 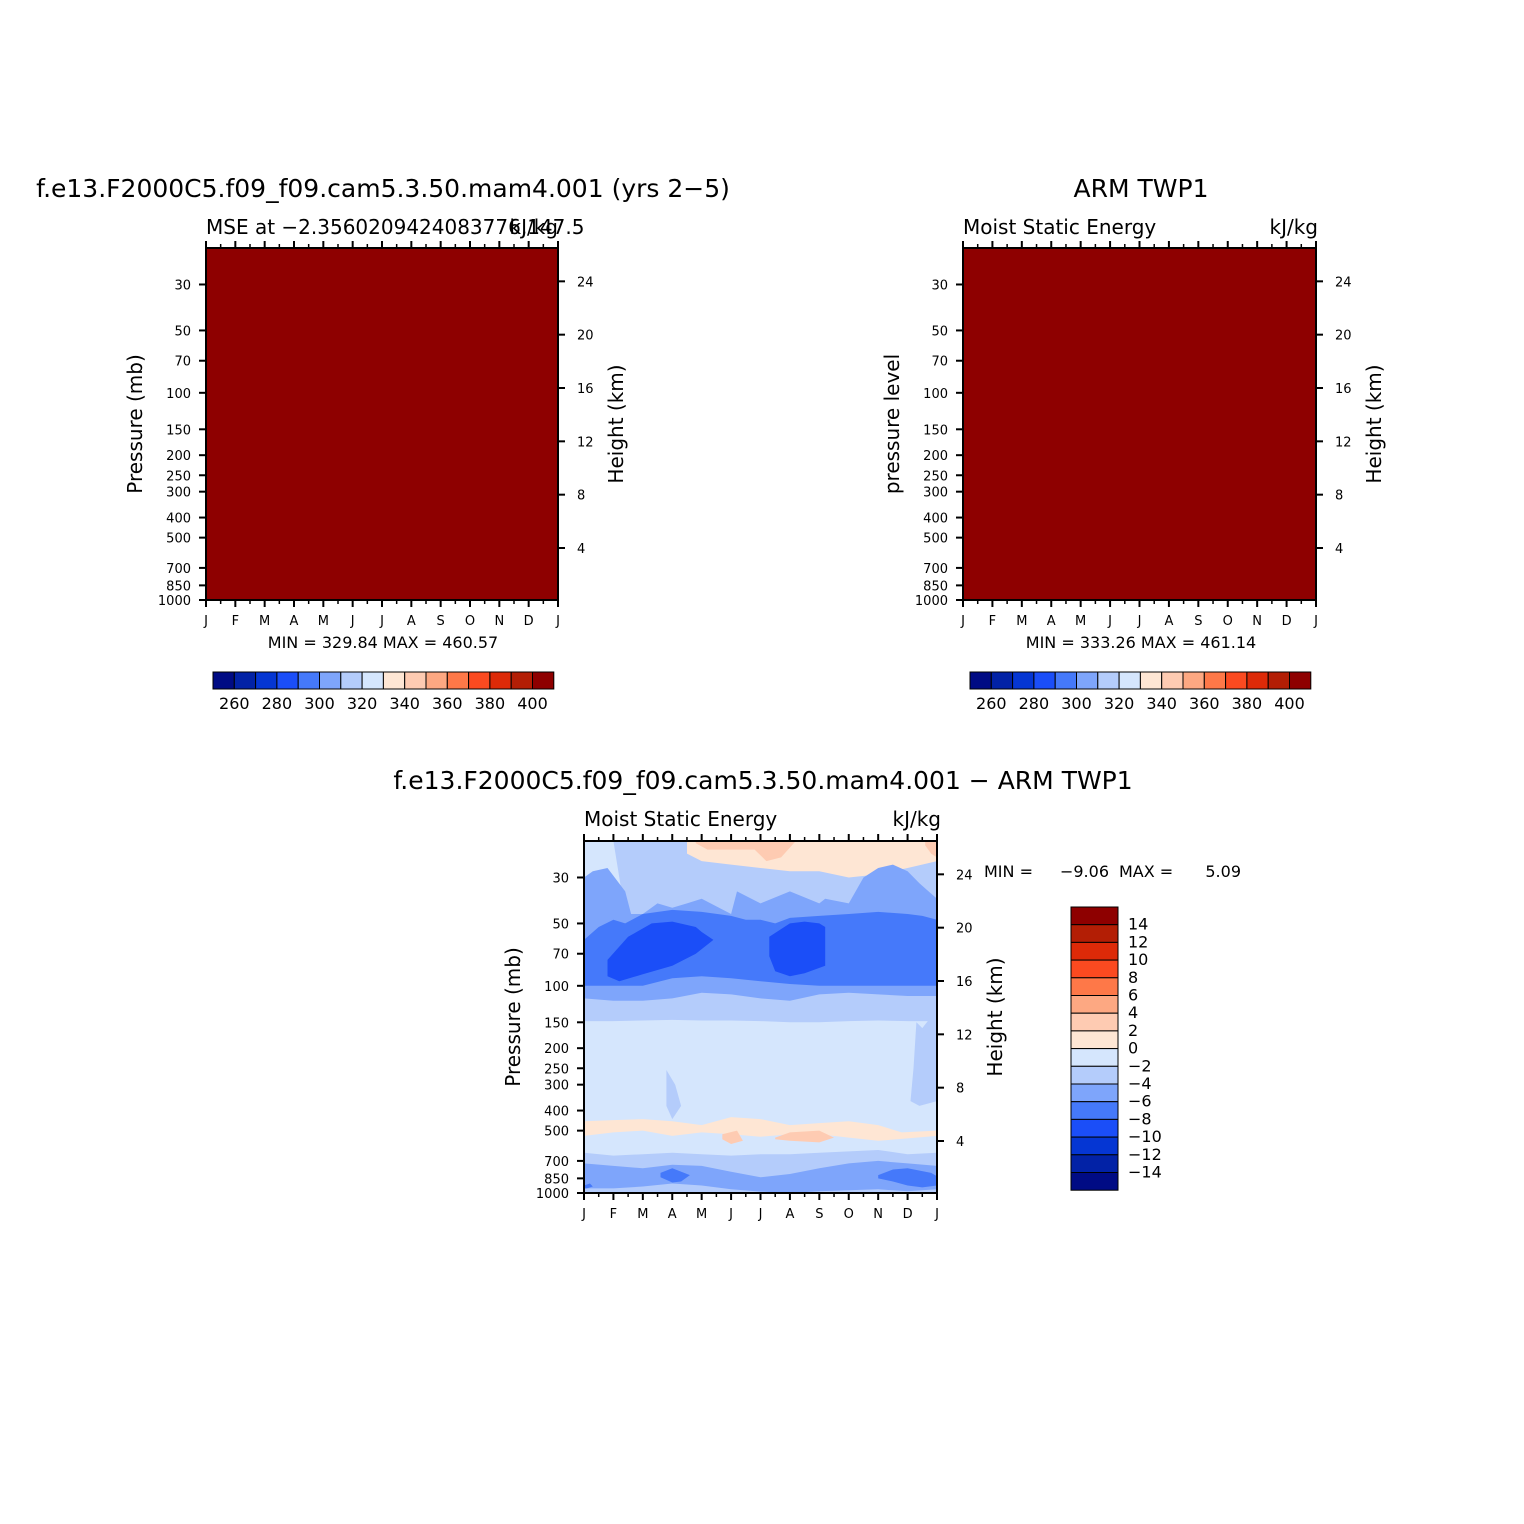 I want to click on colorbar-label: 14, so click(x=1138, y=924).